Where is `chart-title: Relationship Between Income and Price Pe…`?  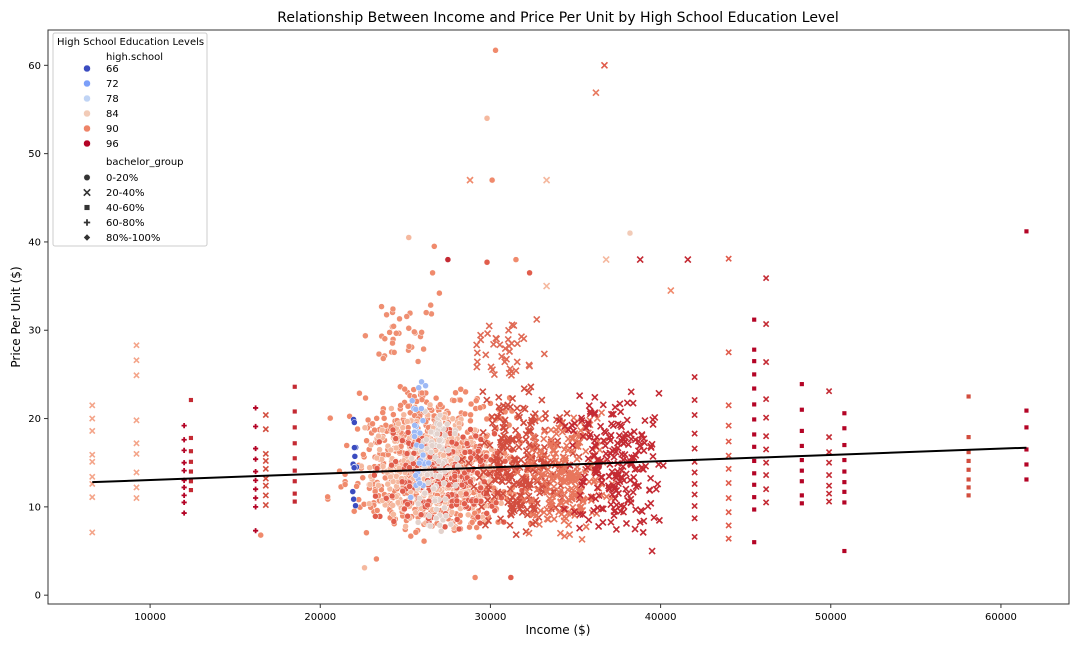
chart-title: Relationship Between Income and Price Pe… is located at coordinates (557, 18).